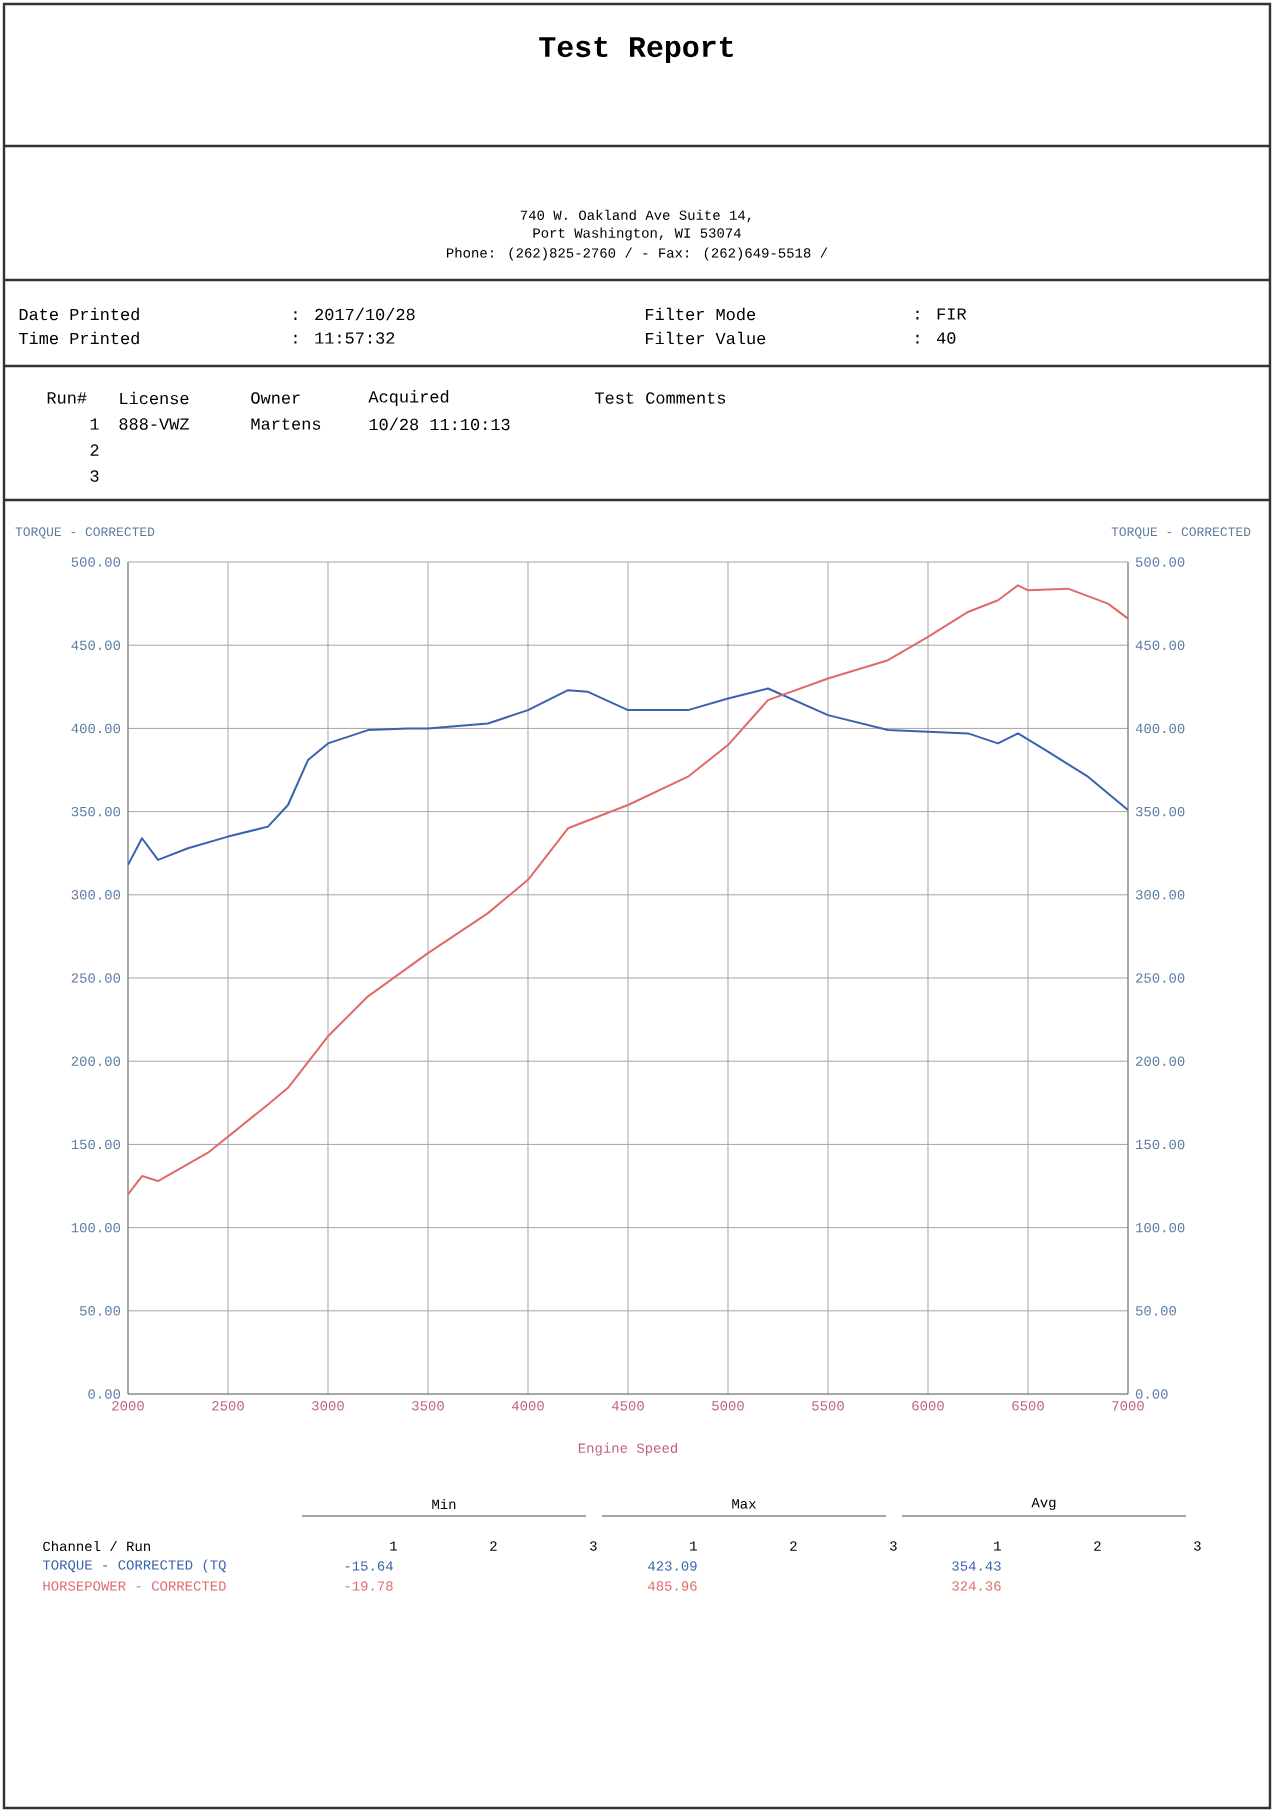  What do you see at coordinates (354, 314) in the screenshot?
I see `text: : 2017/10/28` at bounding box center [354, 314].